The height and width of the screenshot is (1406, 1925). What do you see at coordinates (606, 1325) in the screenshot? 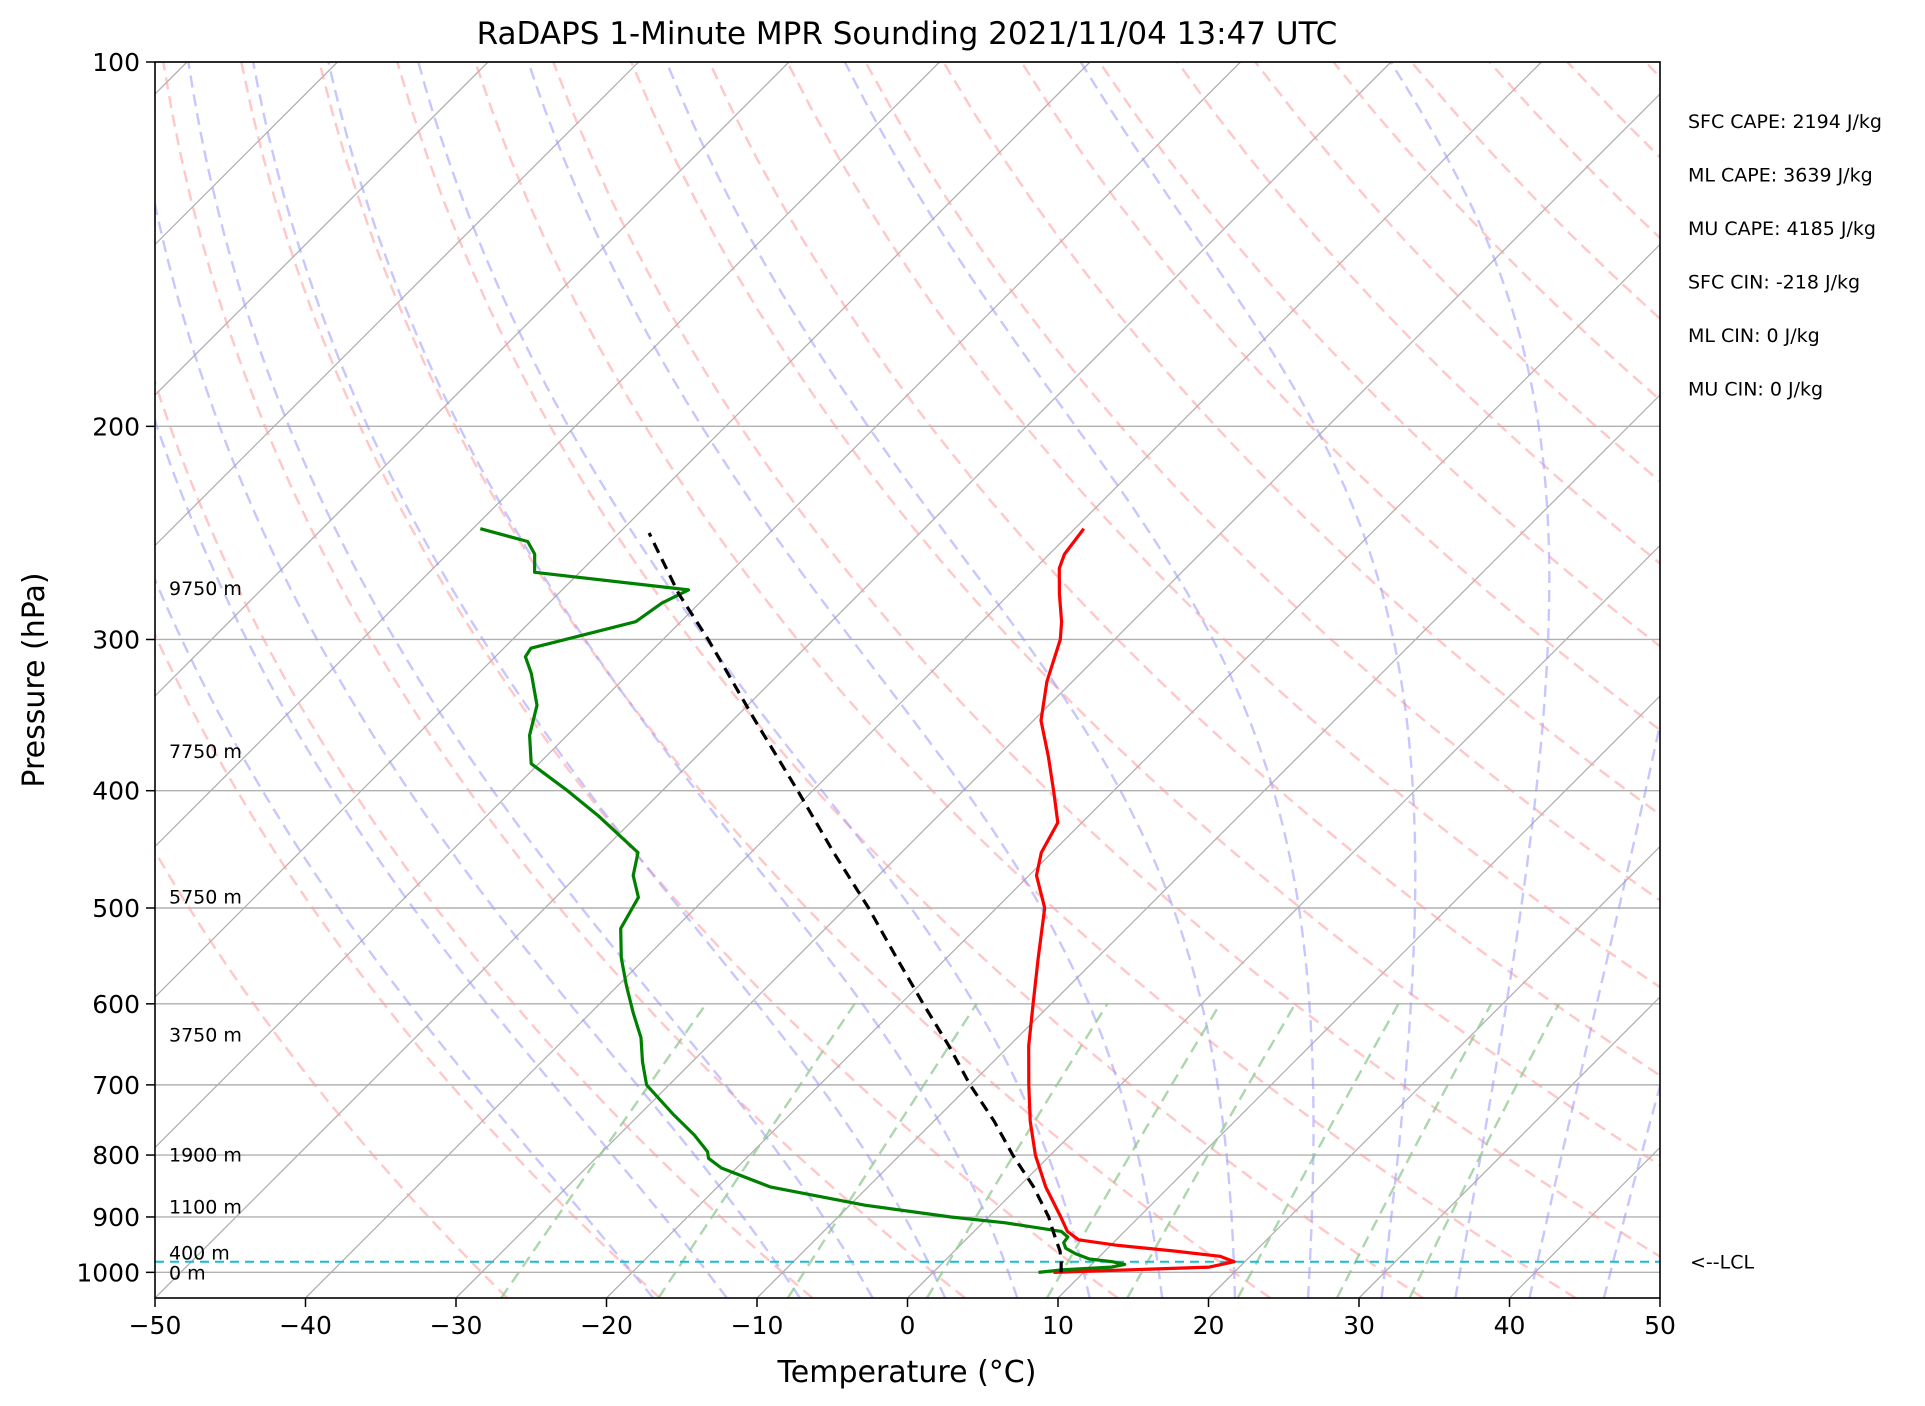
I see `x-tick-label: −20` at bounding box center [606, 1325].